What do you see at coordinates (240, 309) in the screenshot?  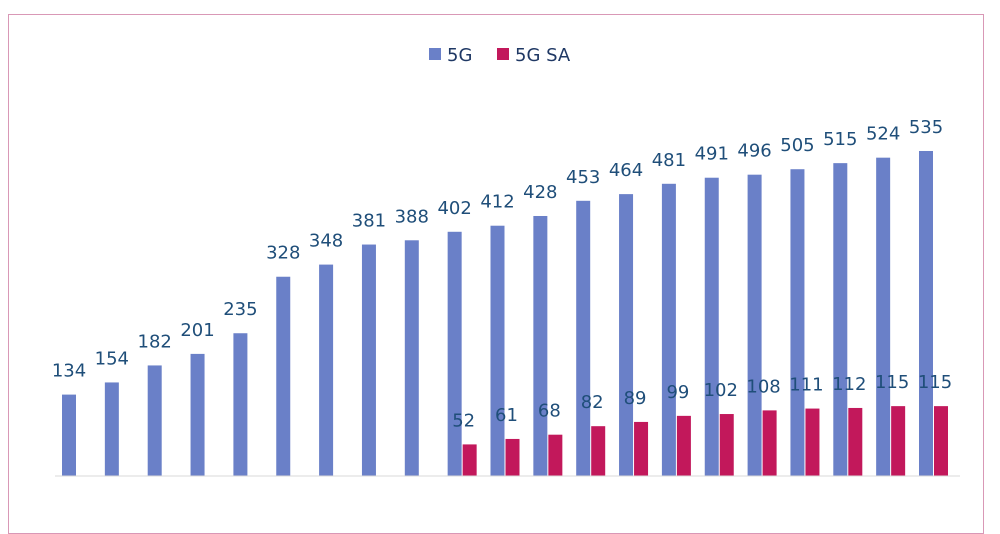 I see `label-5g-5: 235` at bounding box center [240, 309].